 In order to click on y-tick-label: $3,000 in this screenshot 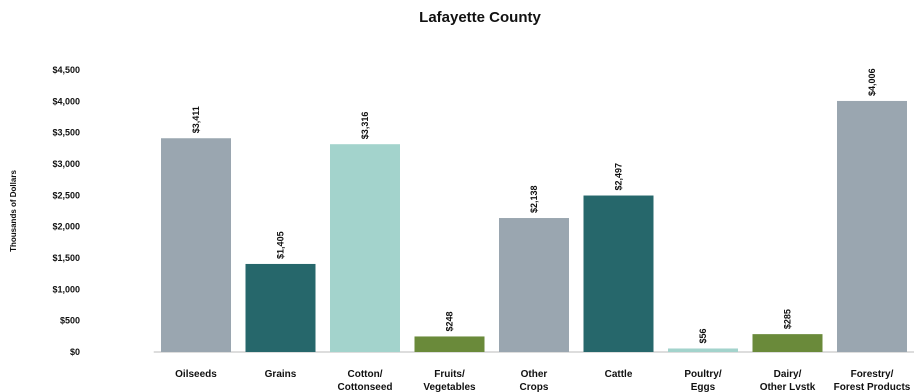, I will do `click(66, 164)`.